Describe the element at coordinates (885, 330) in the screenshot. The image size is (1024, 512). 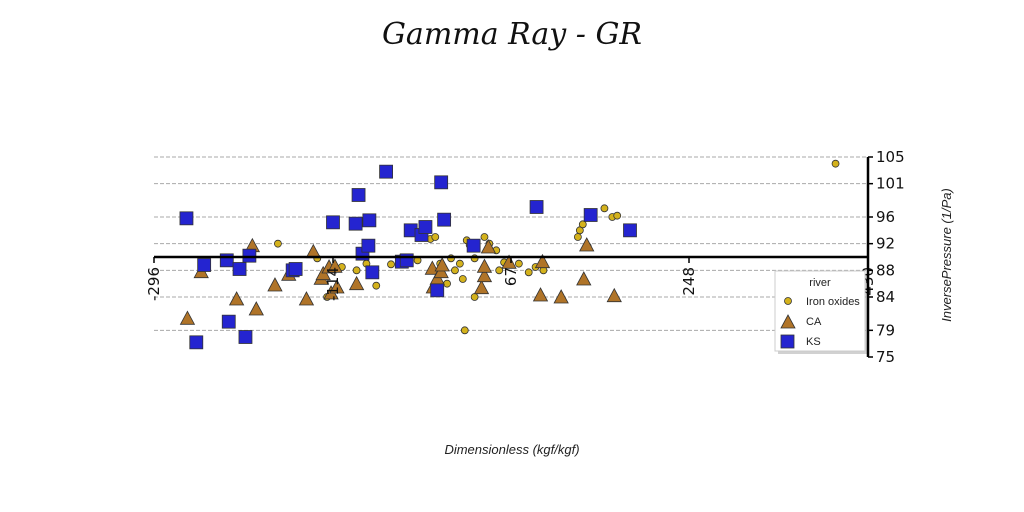
I see `y-tick-label: 79` at that location.